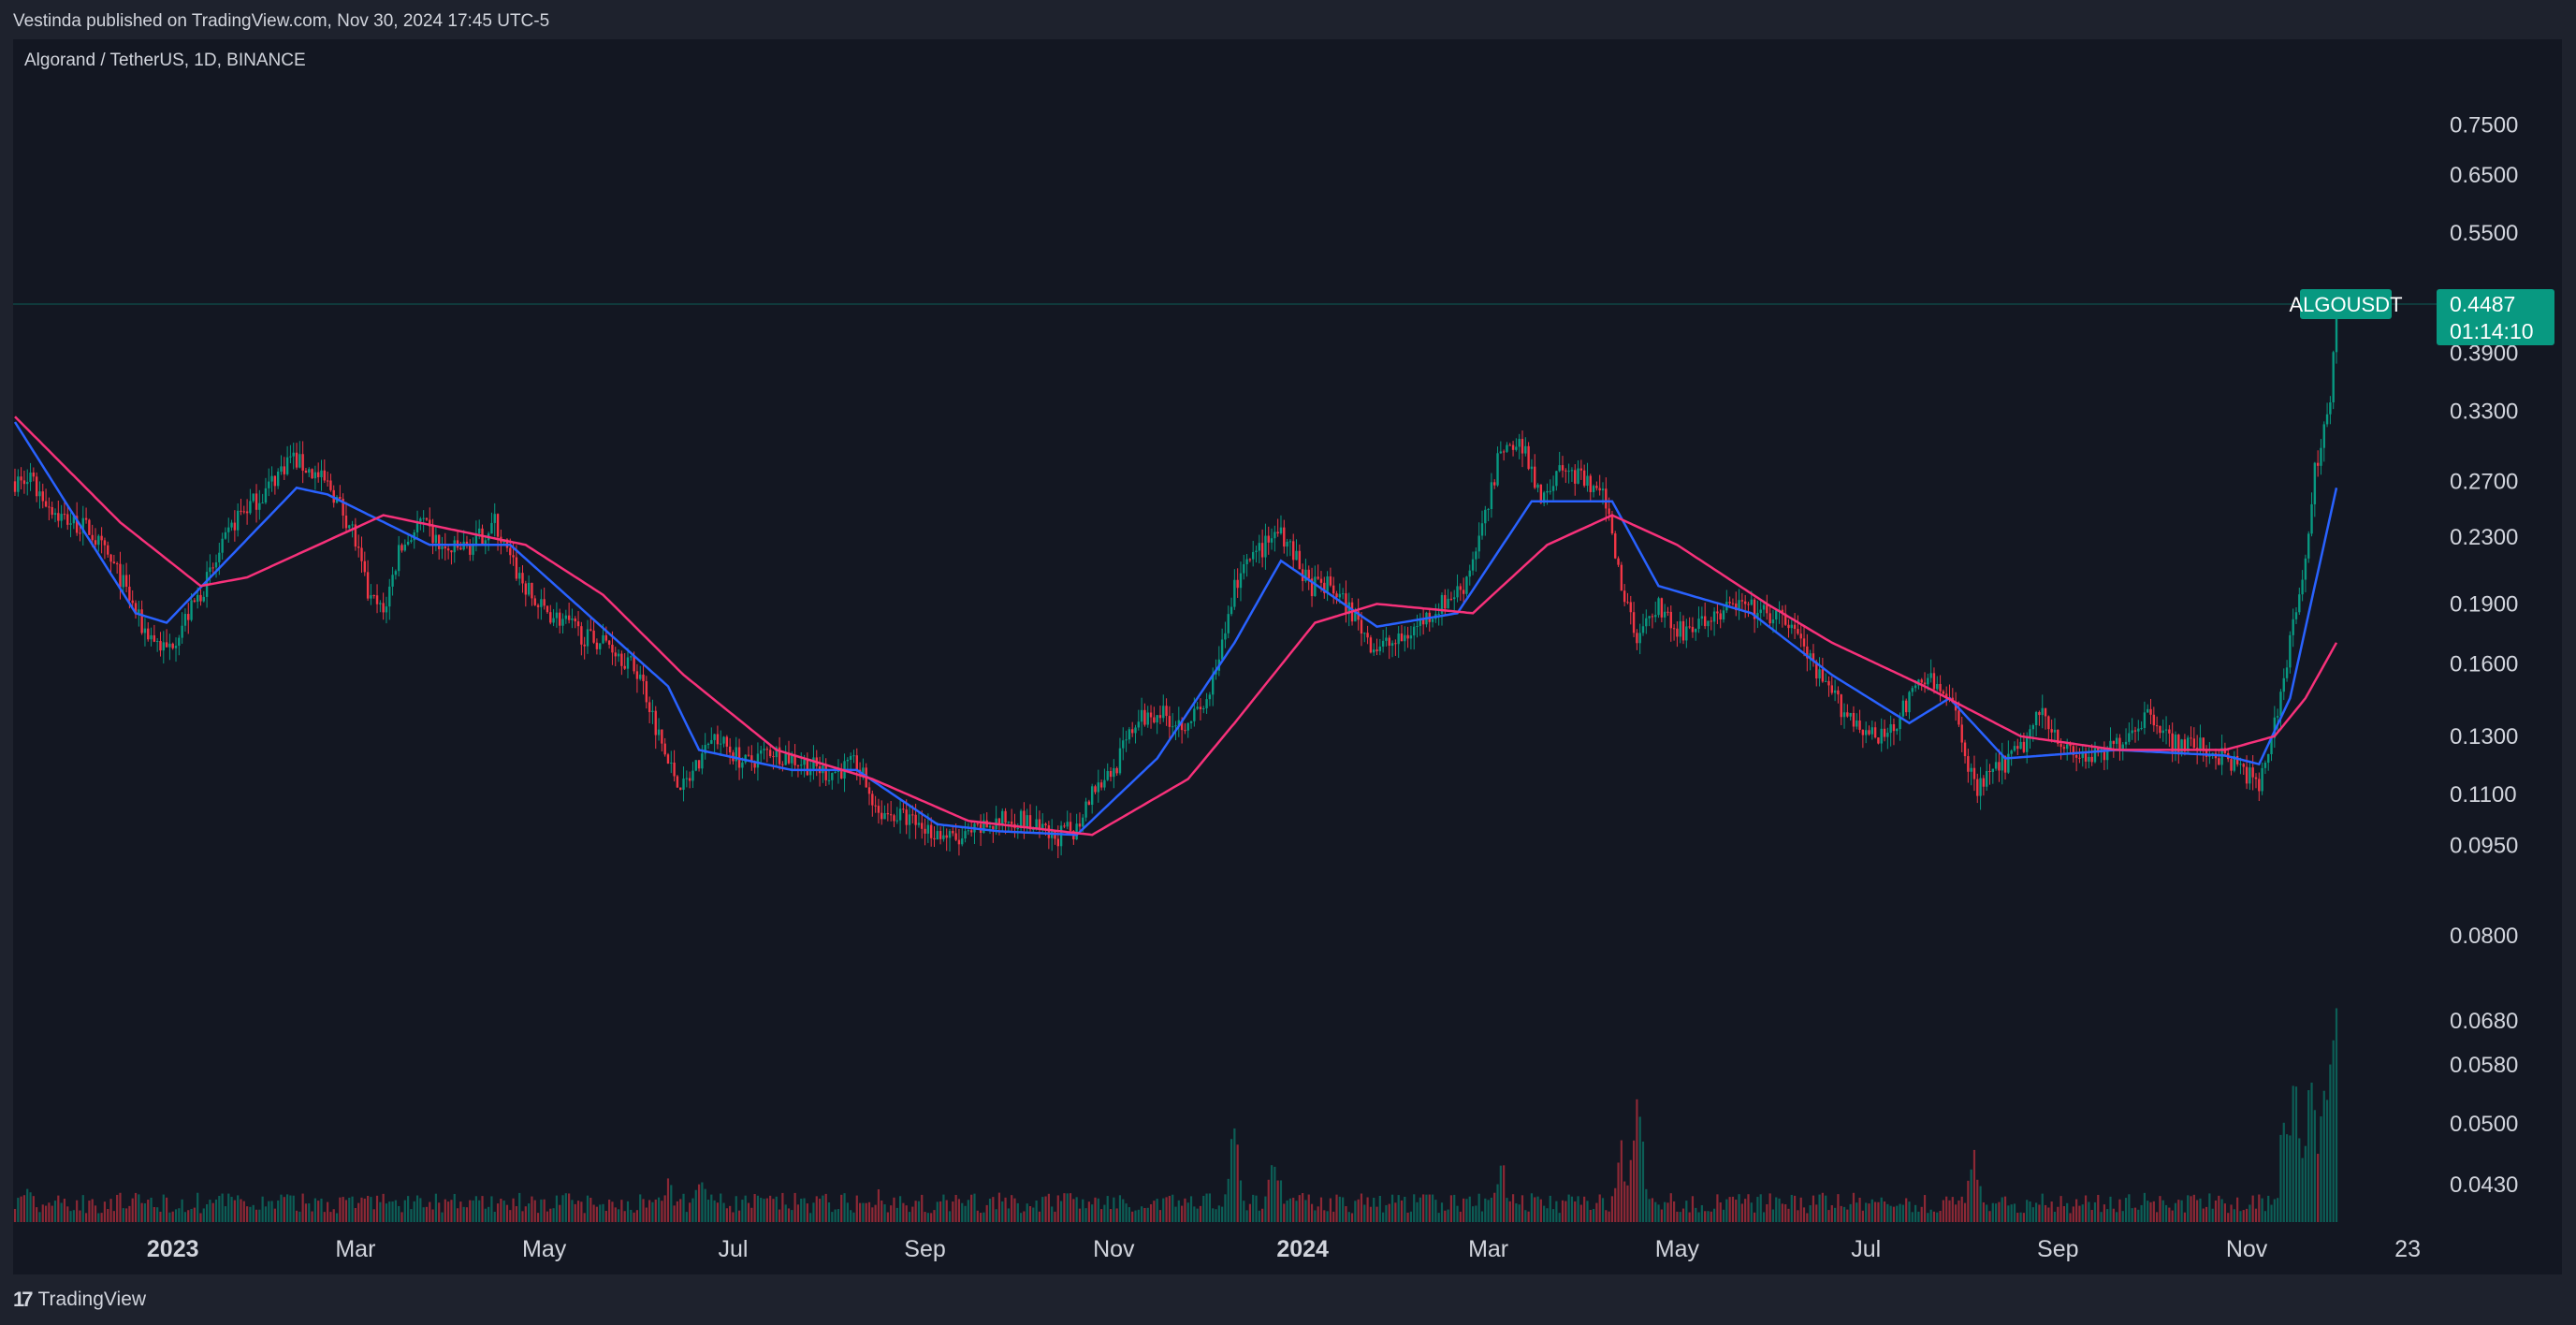 This screenshot has width=2576, height=1325. Describe the element at coordinates (1284, 1249) in the screenshot. I see `time-axis: 2023 Mar May Jul Sep Nov 2024 Mar May Jul Sep Nov 23` at that location.